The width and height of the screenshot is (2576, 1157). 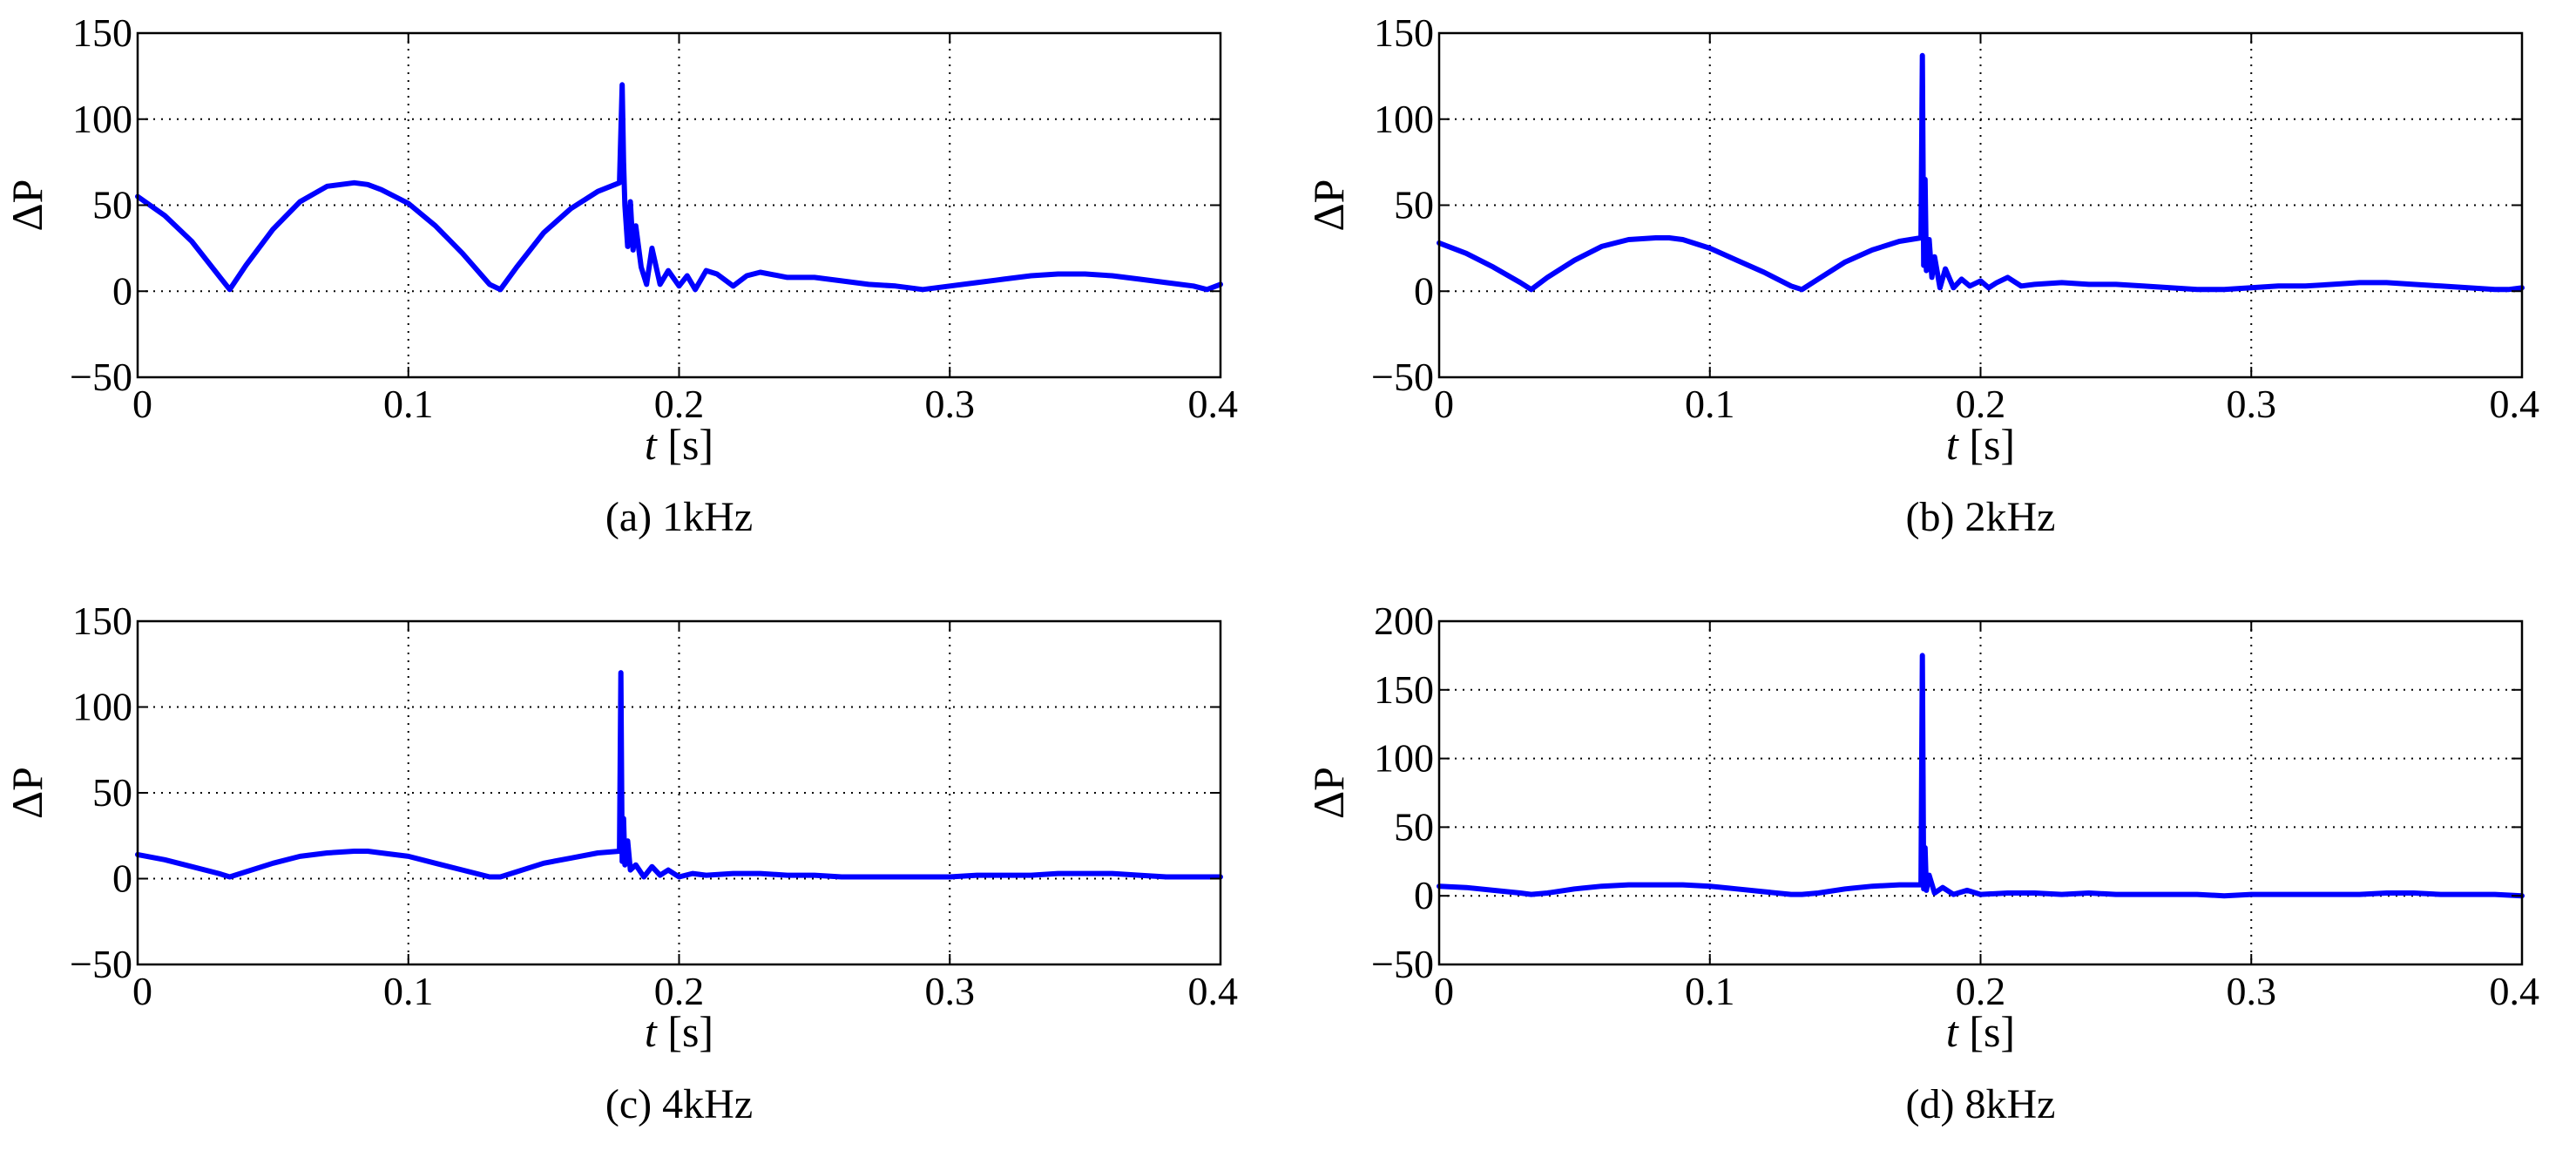 I want to click on panel-caption: (a) 1kHz, so click(x=679, y=517).